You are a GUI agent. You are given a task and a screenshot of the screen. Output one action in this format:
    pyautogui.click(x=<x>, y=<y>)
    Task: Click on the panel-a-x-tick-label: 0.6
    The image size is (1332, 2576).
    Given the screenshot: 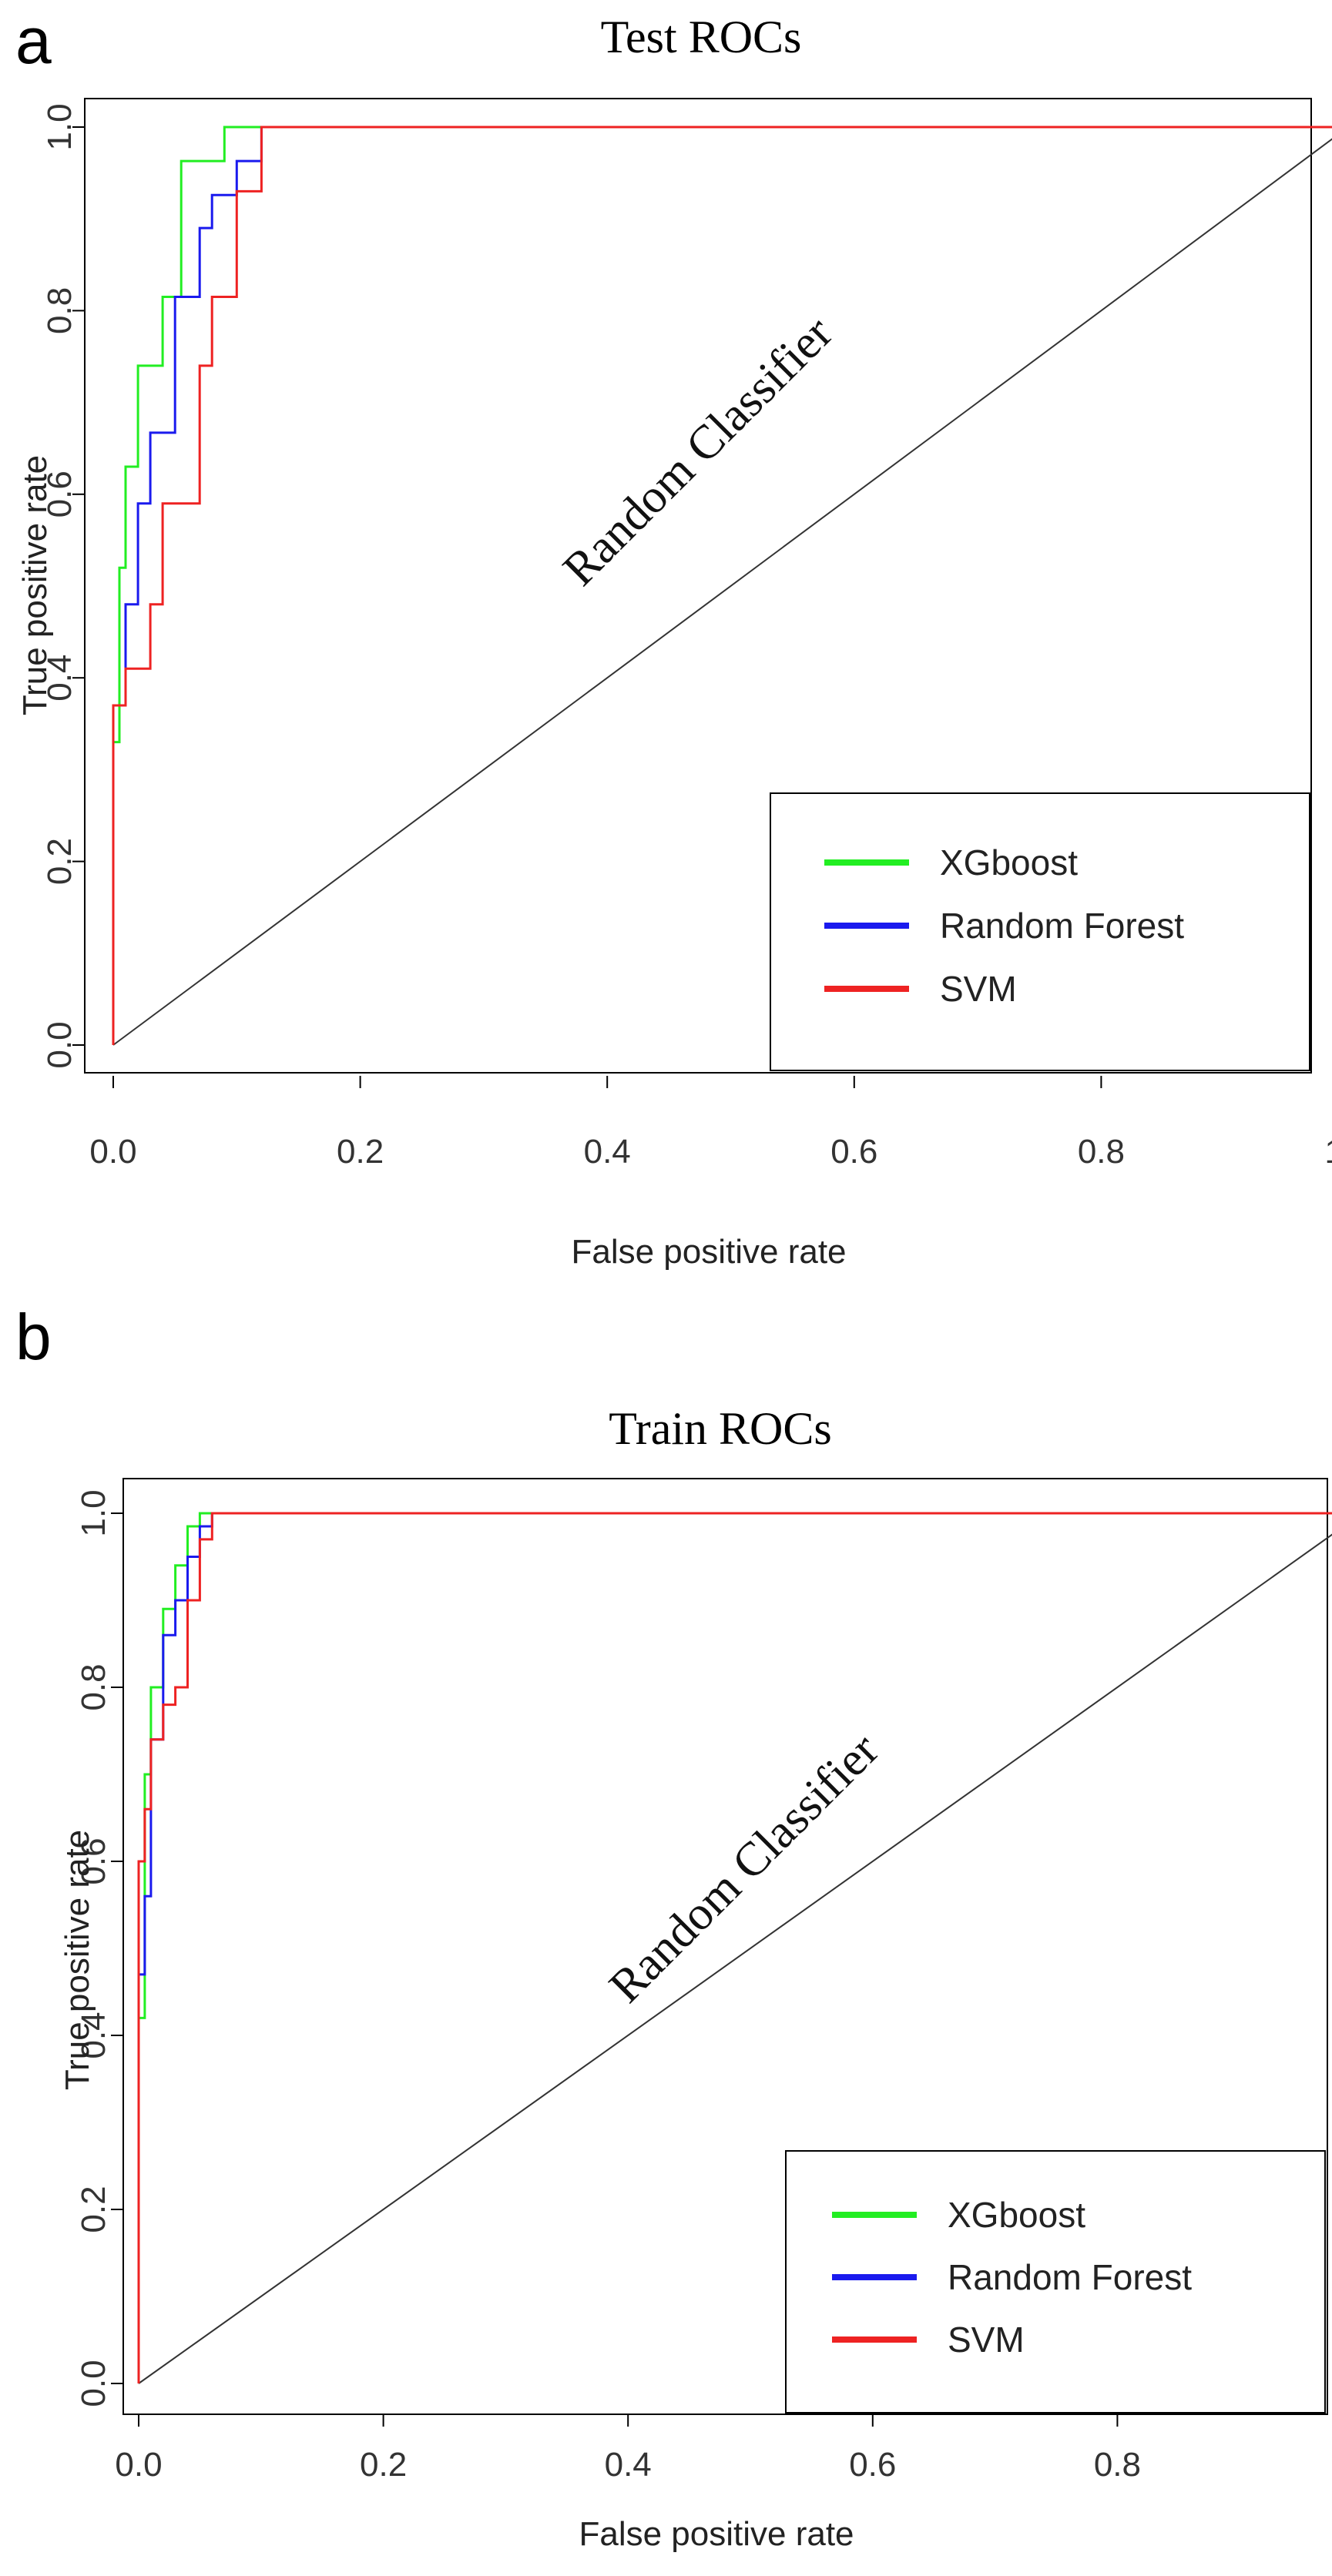 What is the action you would take?
    pyautogui.click(x=853, y=1152)
    